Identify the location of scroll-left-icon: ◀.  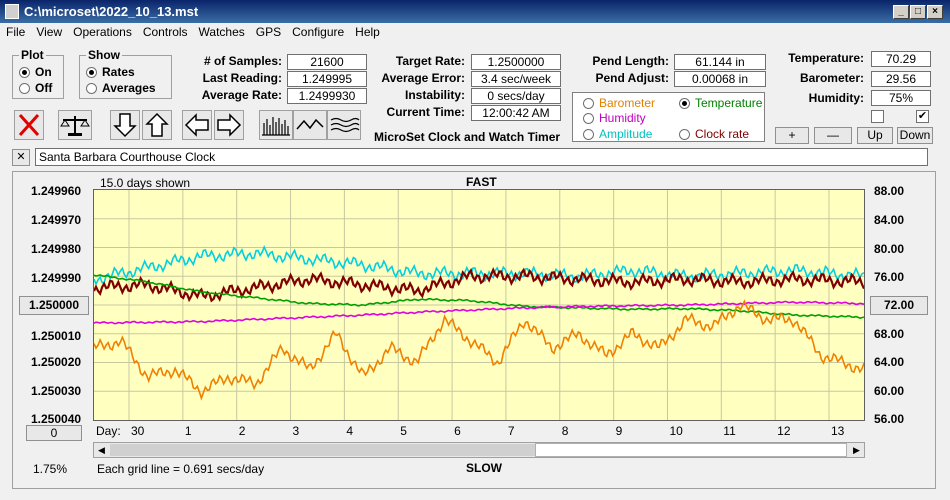
(101, 450).